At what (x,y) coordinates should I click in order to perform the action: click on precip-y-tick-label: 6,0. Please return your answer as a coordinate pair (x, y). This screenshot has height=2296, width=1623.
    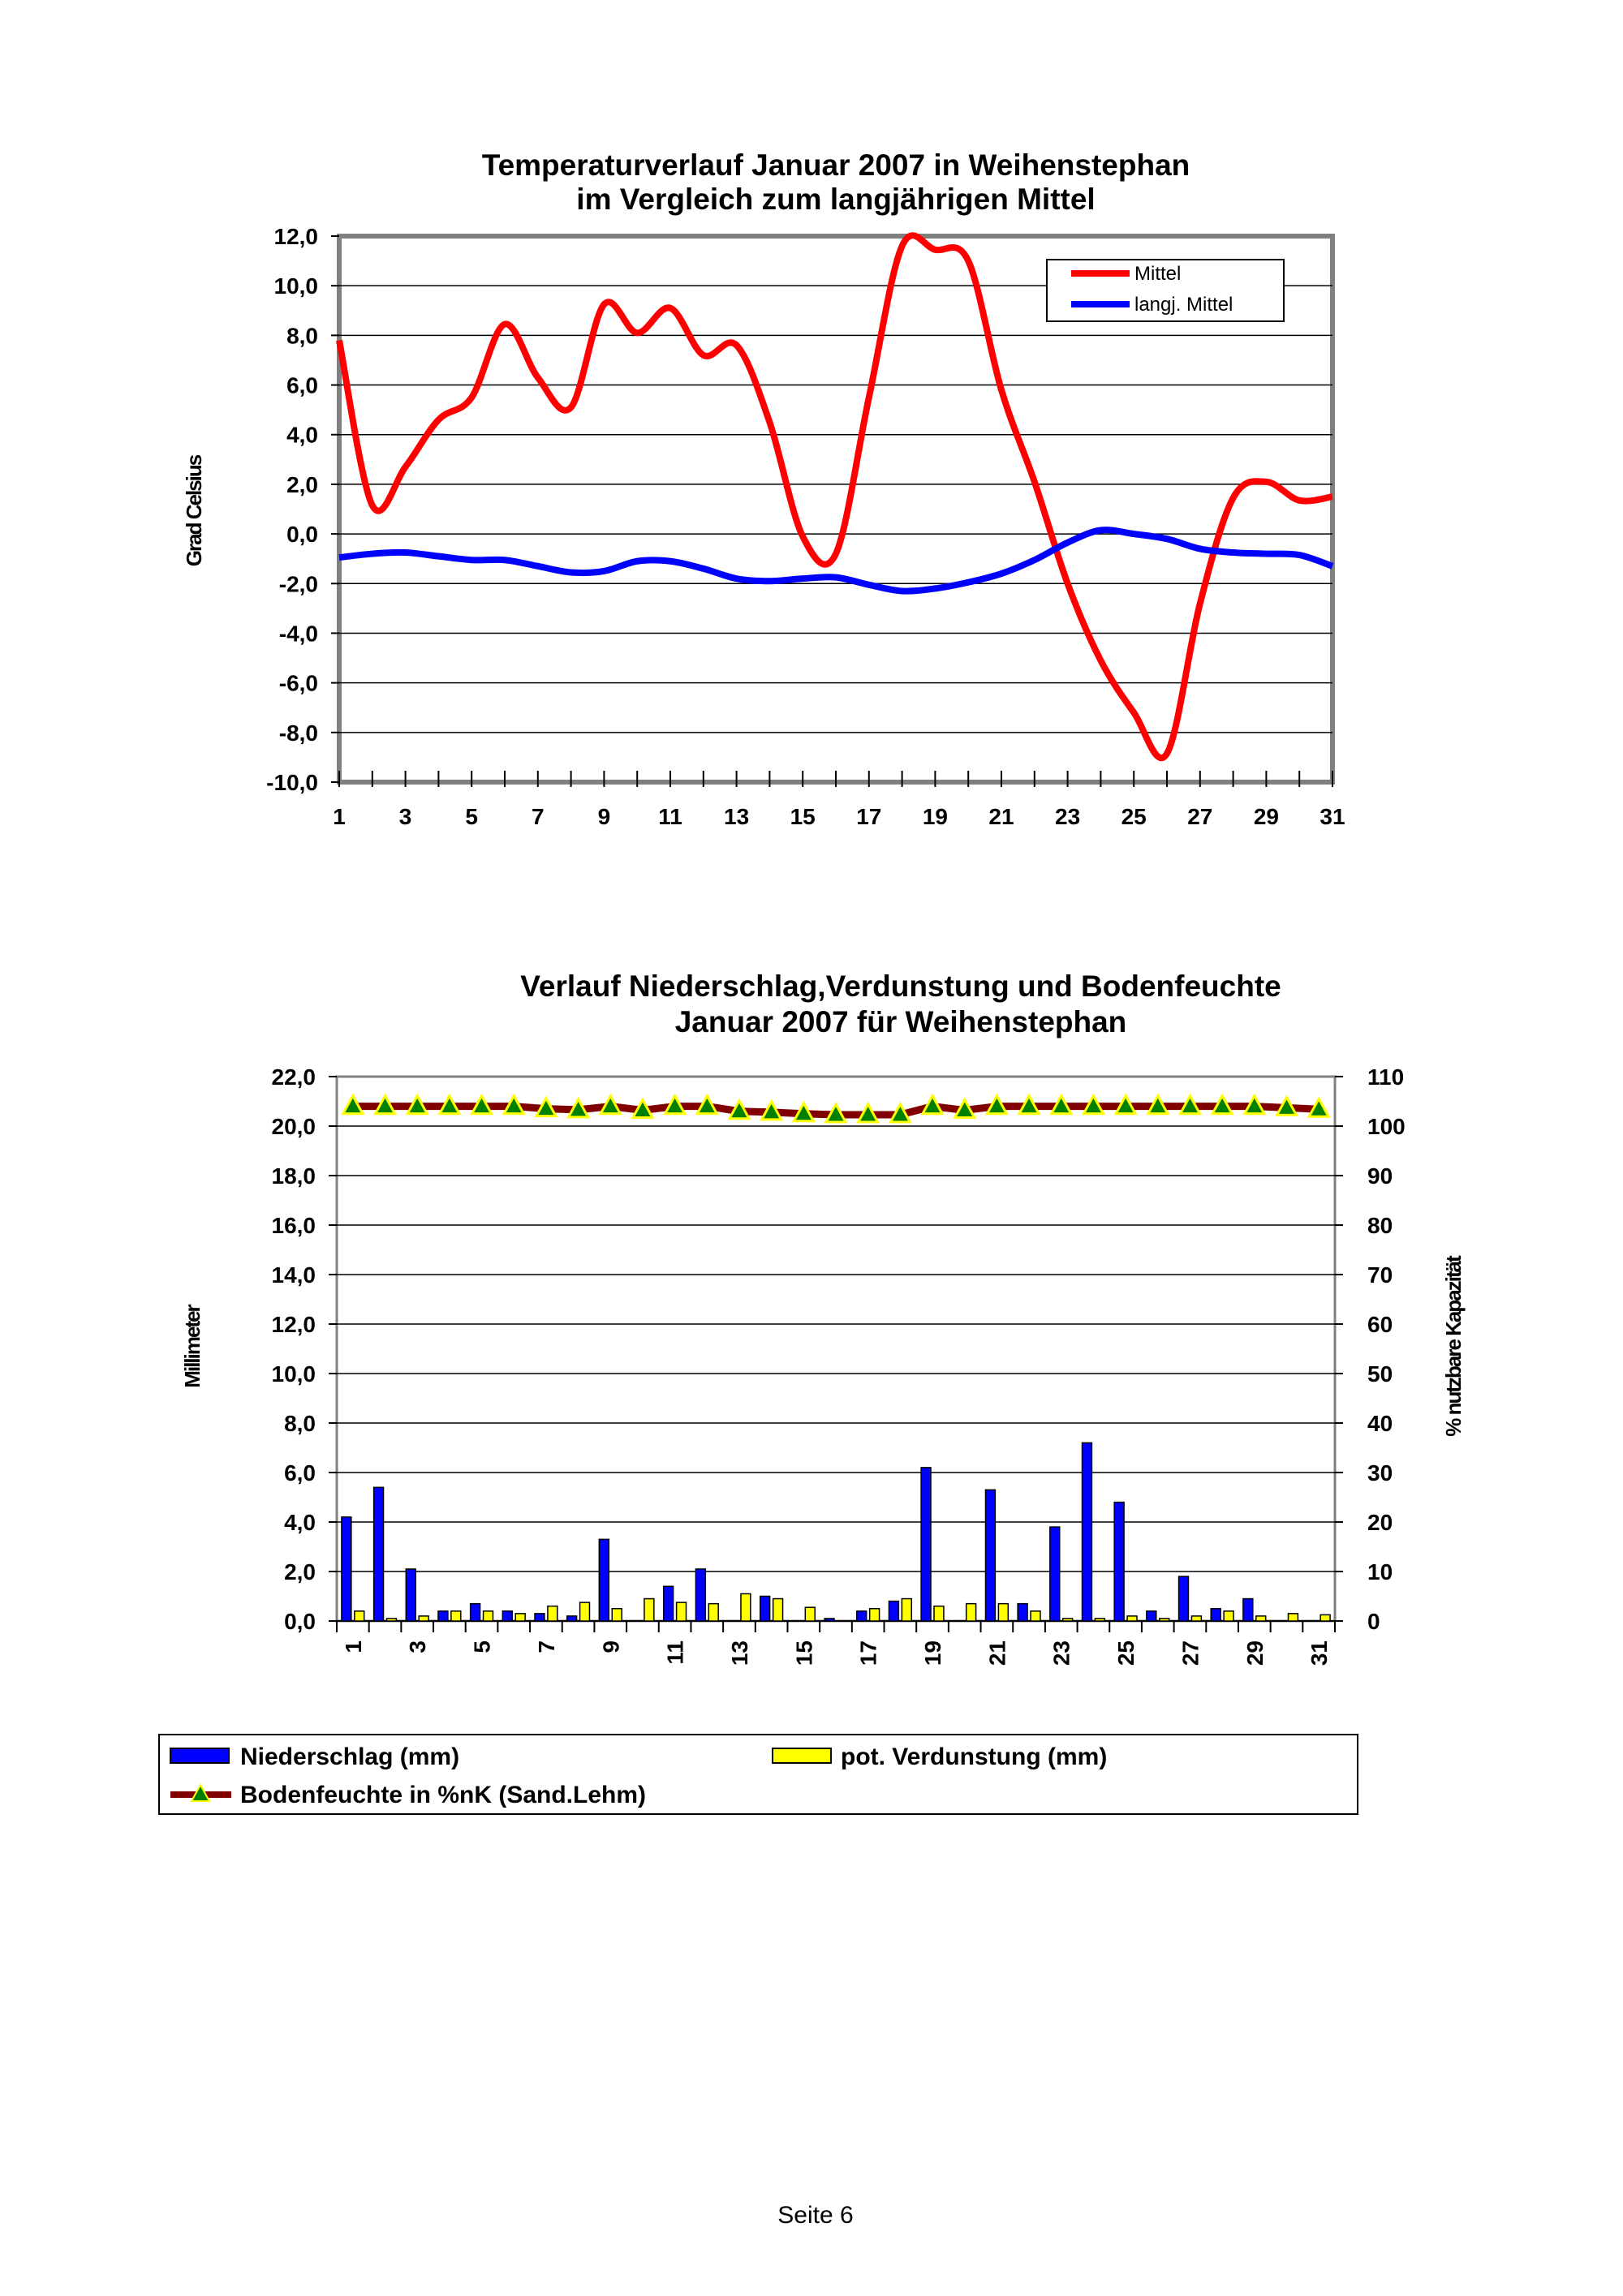
    Looking at the image, I should click on (300, 1473).